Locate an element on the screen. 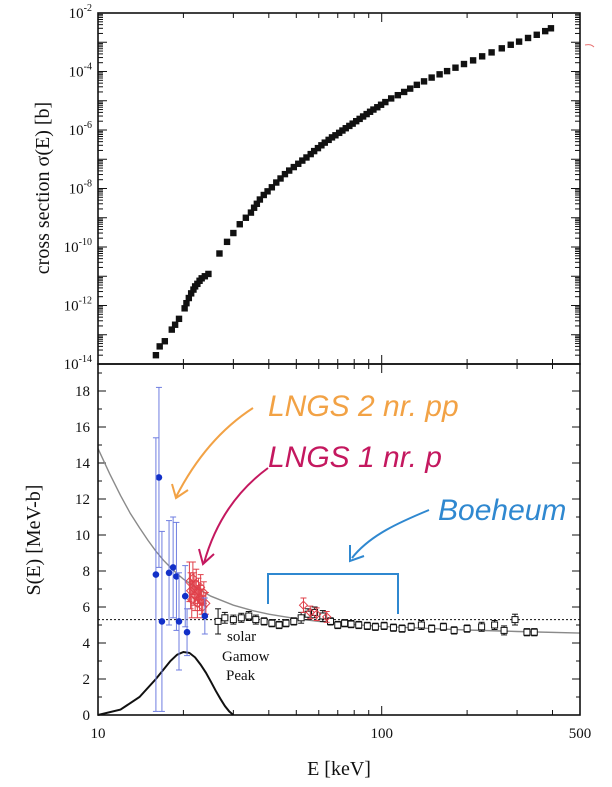 This screenshot has width=612, height=787. annotation-boeheum-arrow is located at coordinates (390, 534).